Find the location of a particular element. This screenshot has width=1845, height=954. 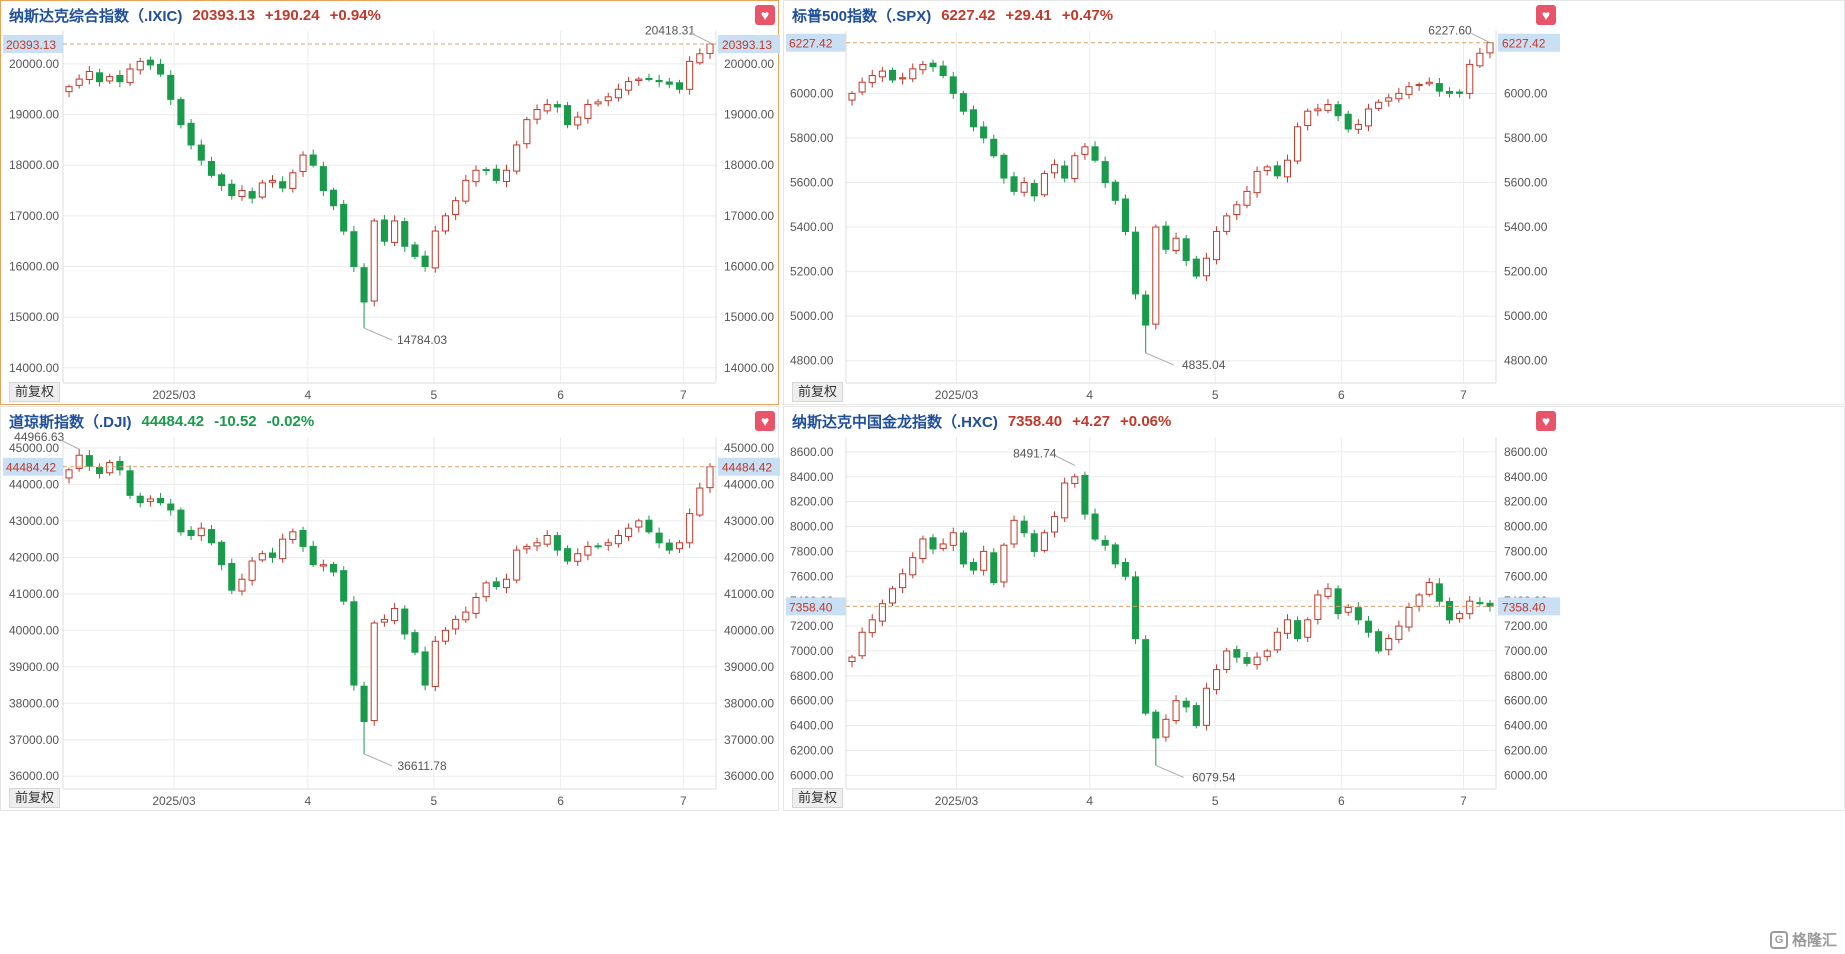

y-tick-label-right: 17000.00 is located at coordinates (749, 216).